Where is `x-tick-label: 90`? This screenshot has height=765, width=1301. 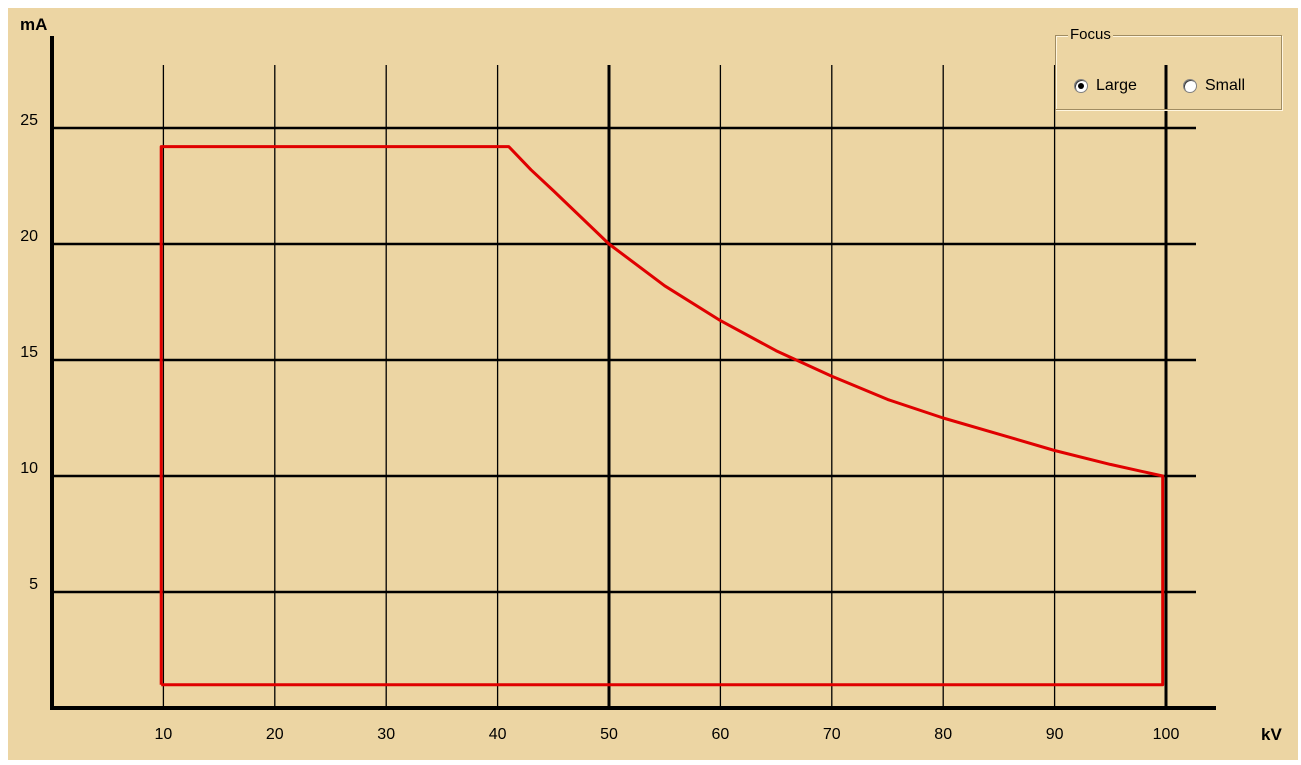 x-tick-label: 90 is located at coordinates (1055, 734).